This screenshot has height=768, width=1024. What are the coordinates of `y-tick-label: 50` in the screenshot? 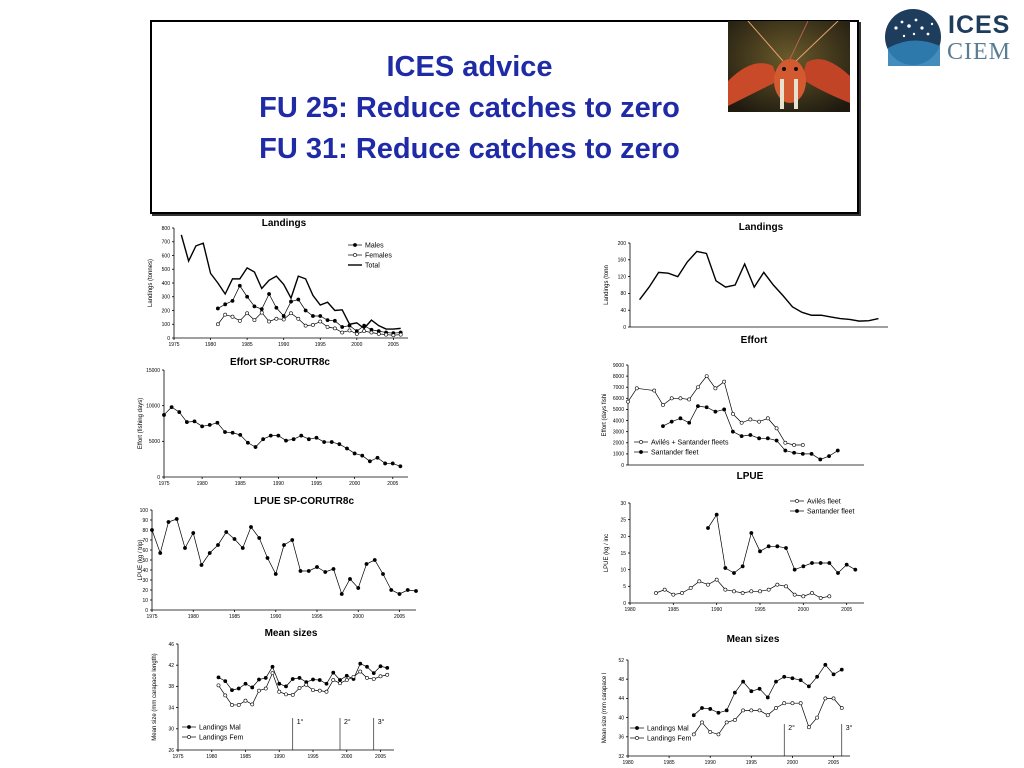 It's located at (145, 561).